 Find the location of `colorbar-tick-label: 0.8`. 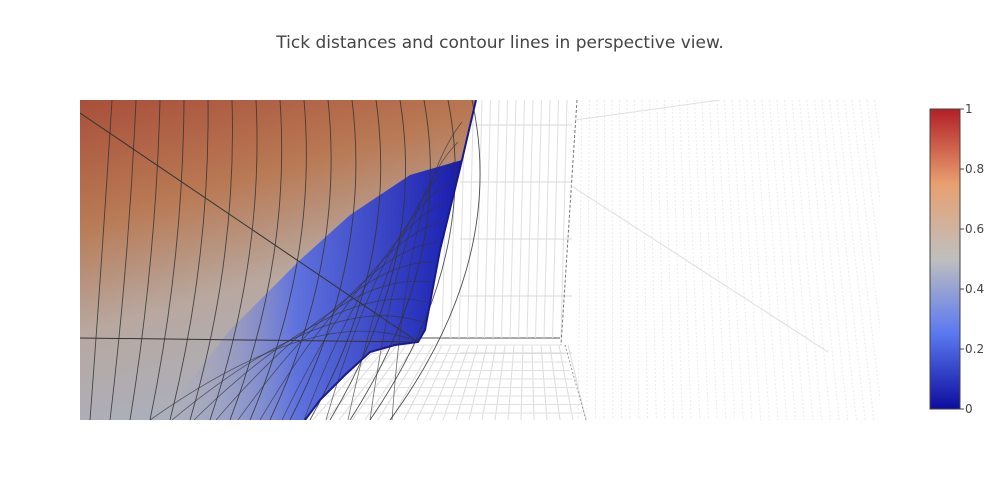

colorbar-tick-label: 0.8 is located at coordinates (974, 169).